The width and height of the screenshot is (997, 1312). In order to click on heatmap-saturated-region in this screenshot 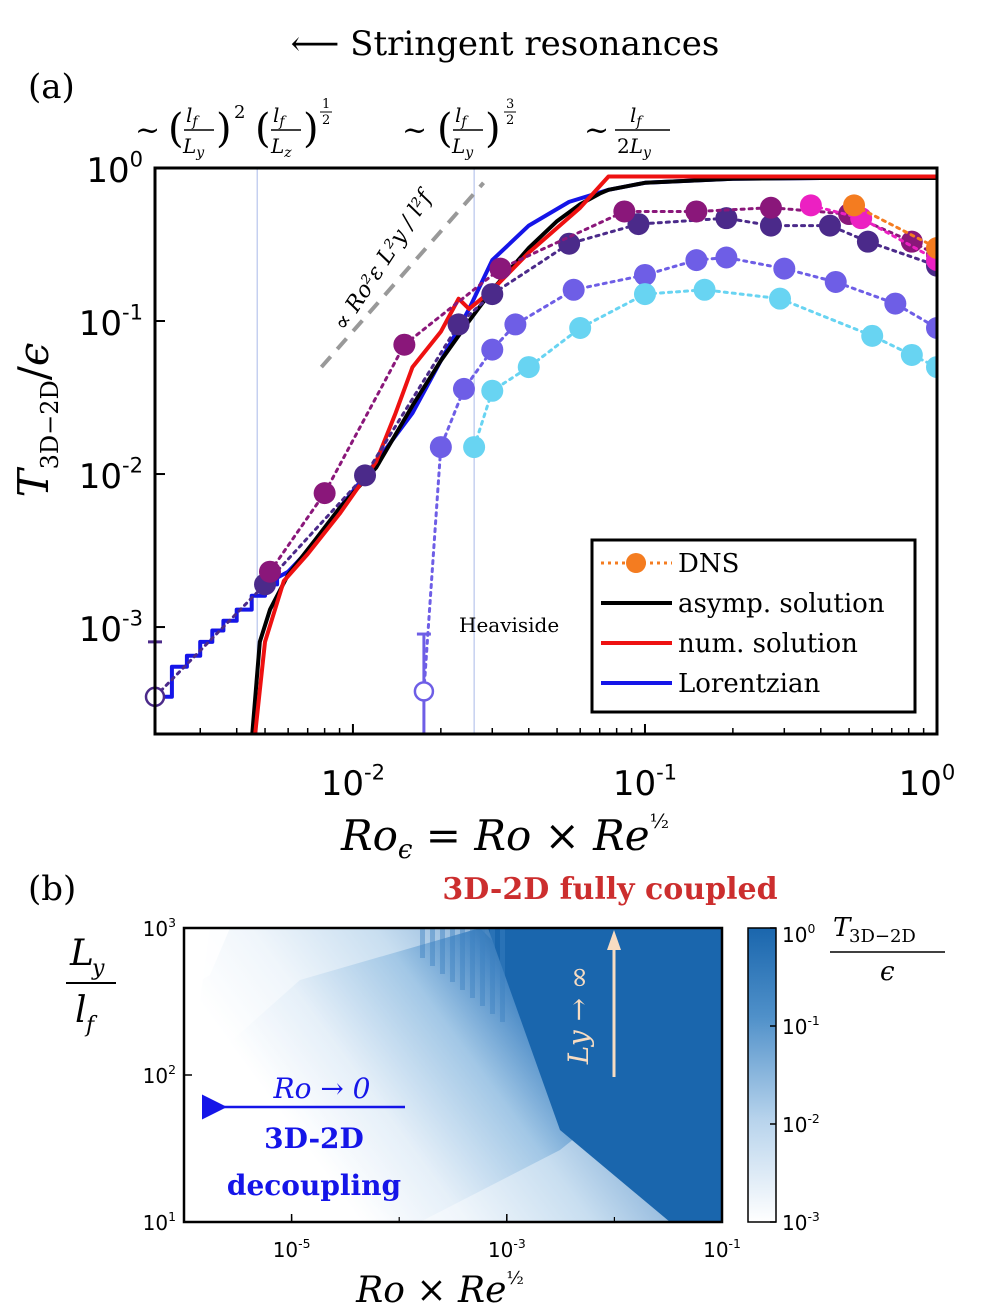, I will do `click(605, 1075)`.